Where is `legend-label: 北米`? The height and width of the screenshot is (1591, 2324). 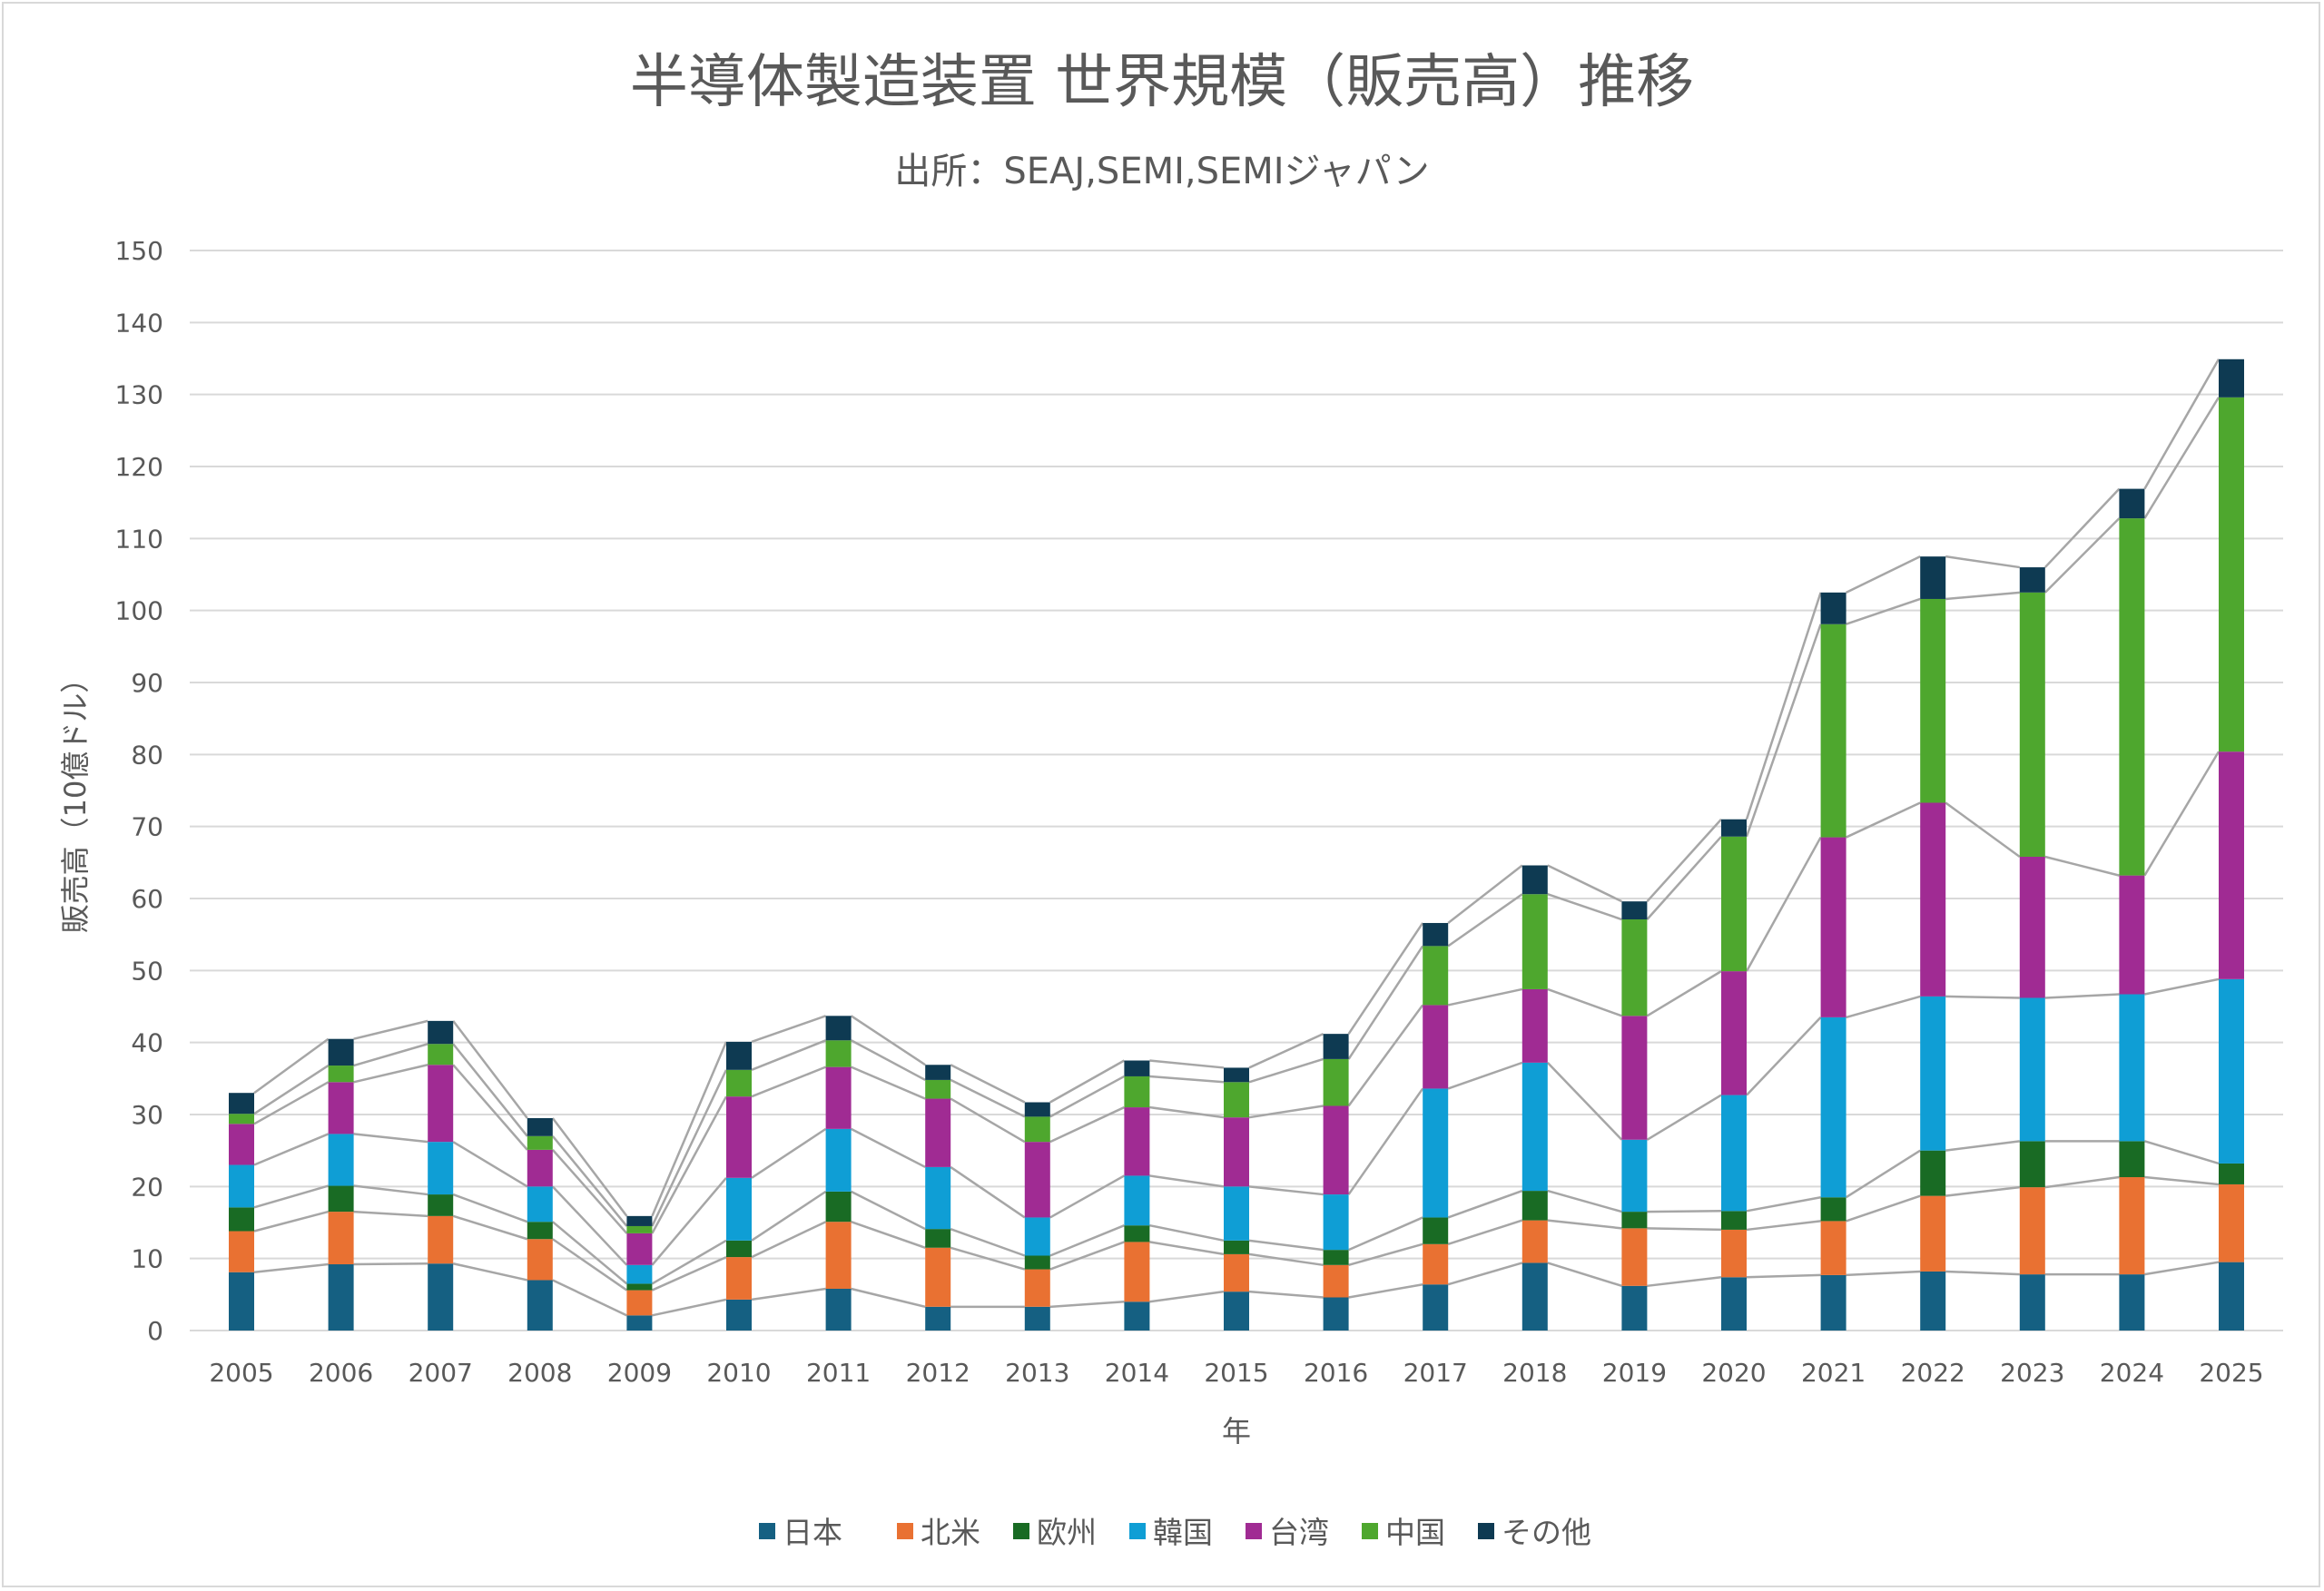 legend-label: 北米 is located at coordinates (950, 1533).